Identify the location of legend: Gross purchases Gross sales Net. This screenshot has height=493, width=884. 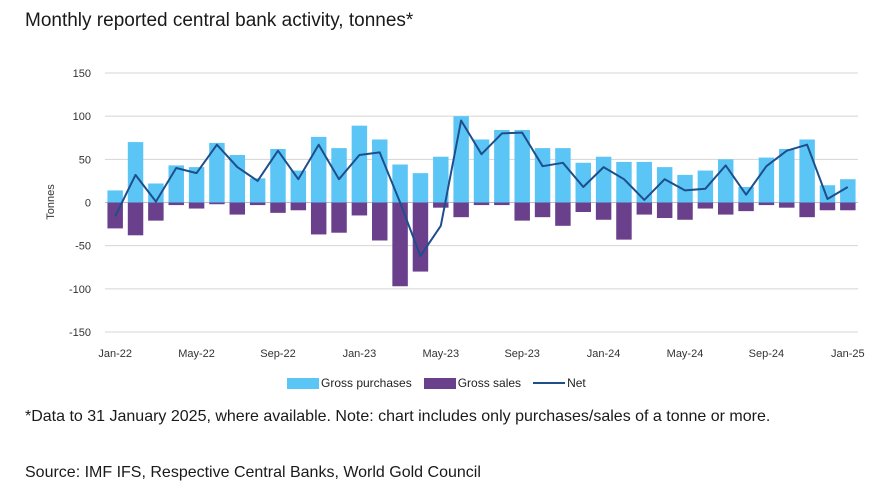
(442, 383).